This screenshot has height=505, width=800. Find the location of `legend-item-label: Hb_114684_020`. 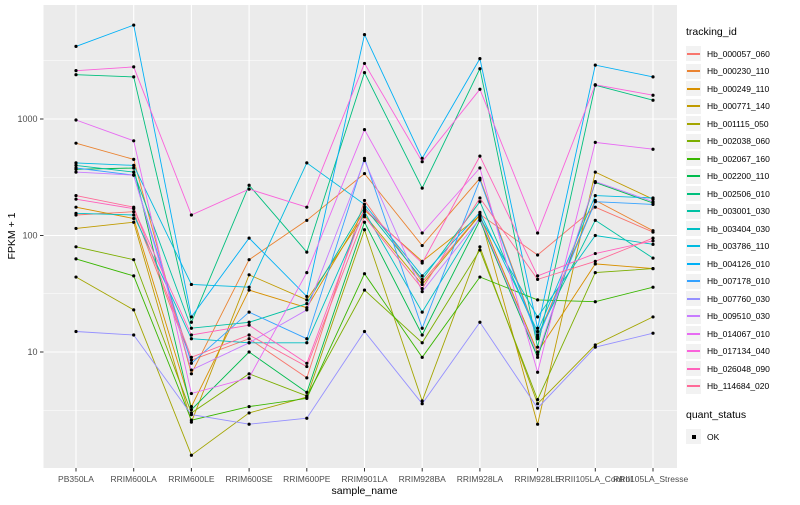

legend-item-label: Hb_114684_020 is located at coordinates (738, 386).